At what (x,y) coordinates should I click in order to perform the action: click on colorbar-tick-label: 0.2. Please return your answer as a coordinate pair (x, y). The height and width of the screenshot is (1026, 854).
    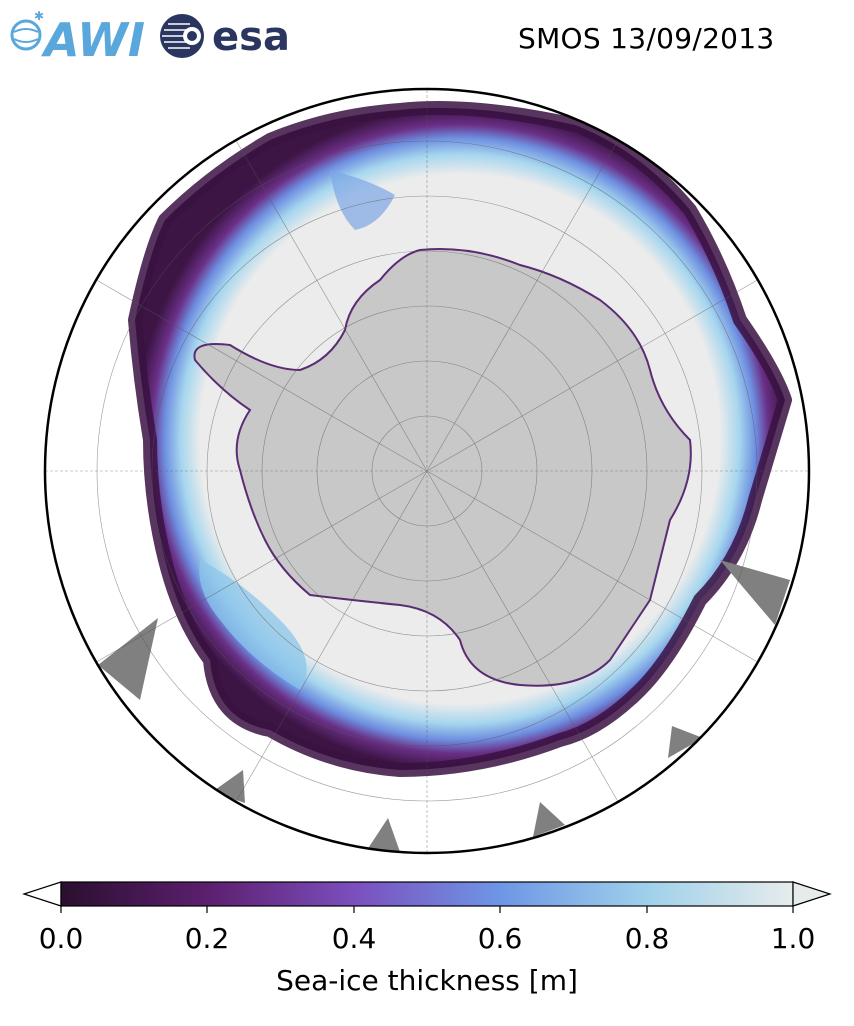
    Looking at the image, I should click on (207, 938).